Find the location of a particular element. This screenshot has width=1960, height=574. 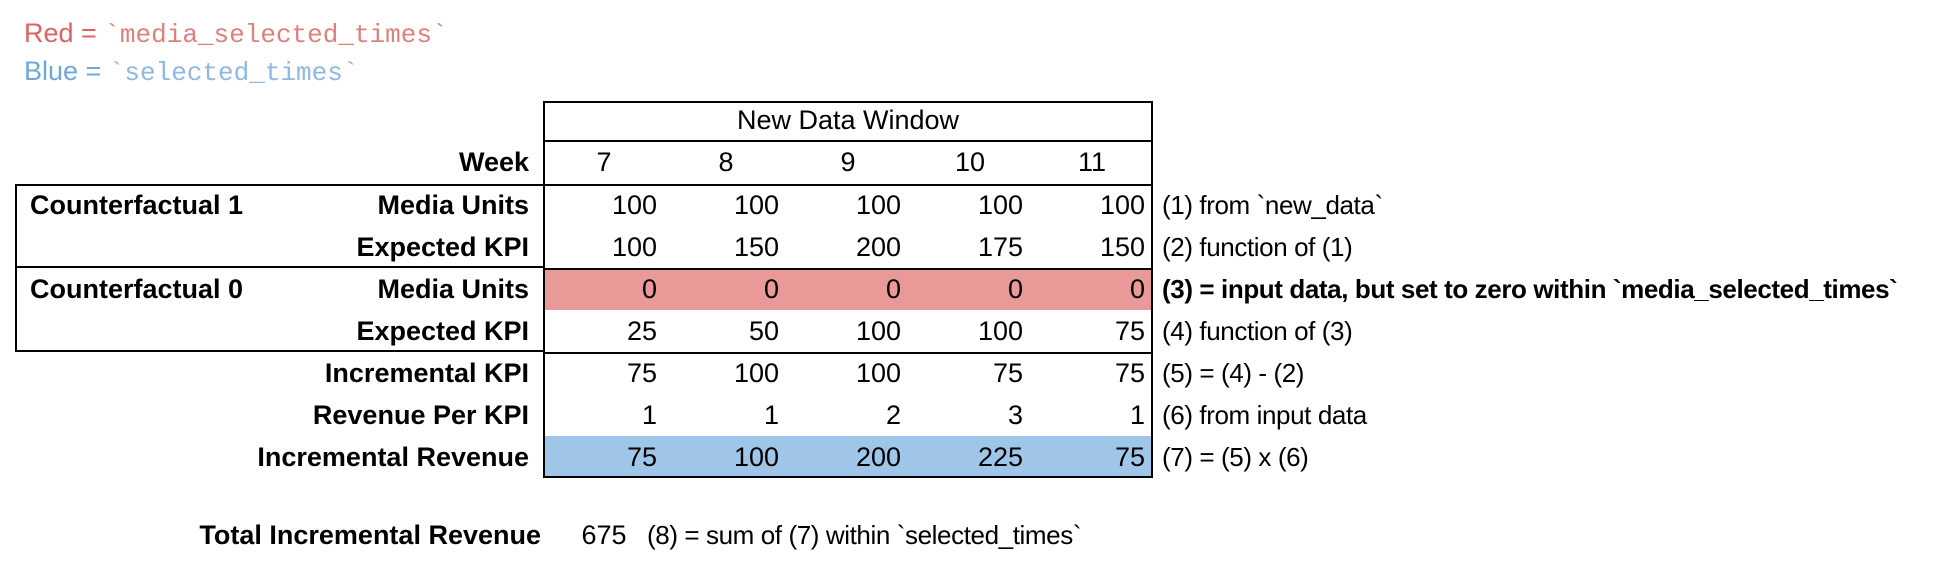

total-incremental-revenue-label: Total Incremental Revenue is located at coordinates (370, 535).